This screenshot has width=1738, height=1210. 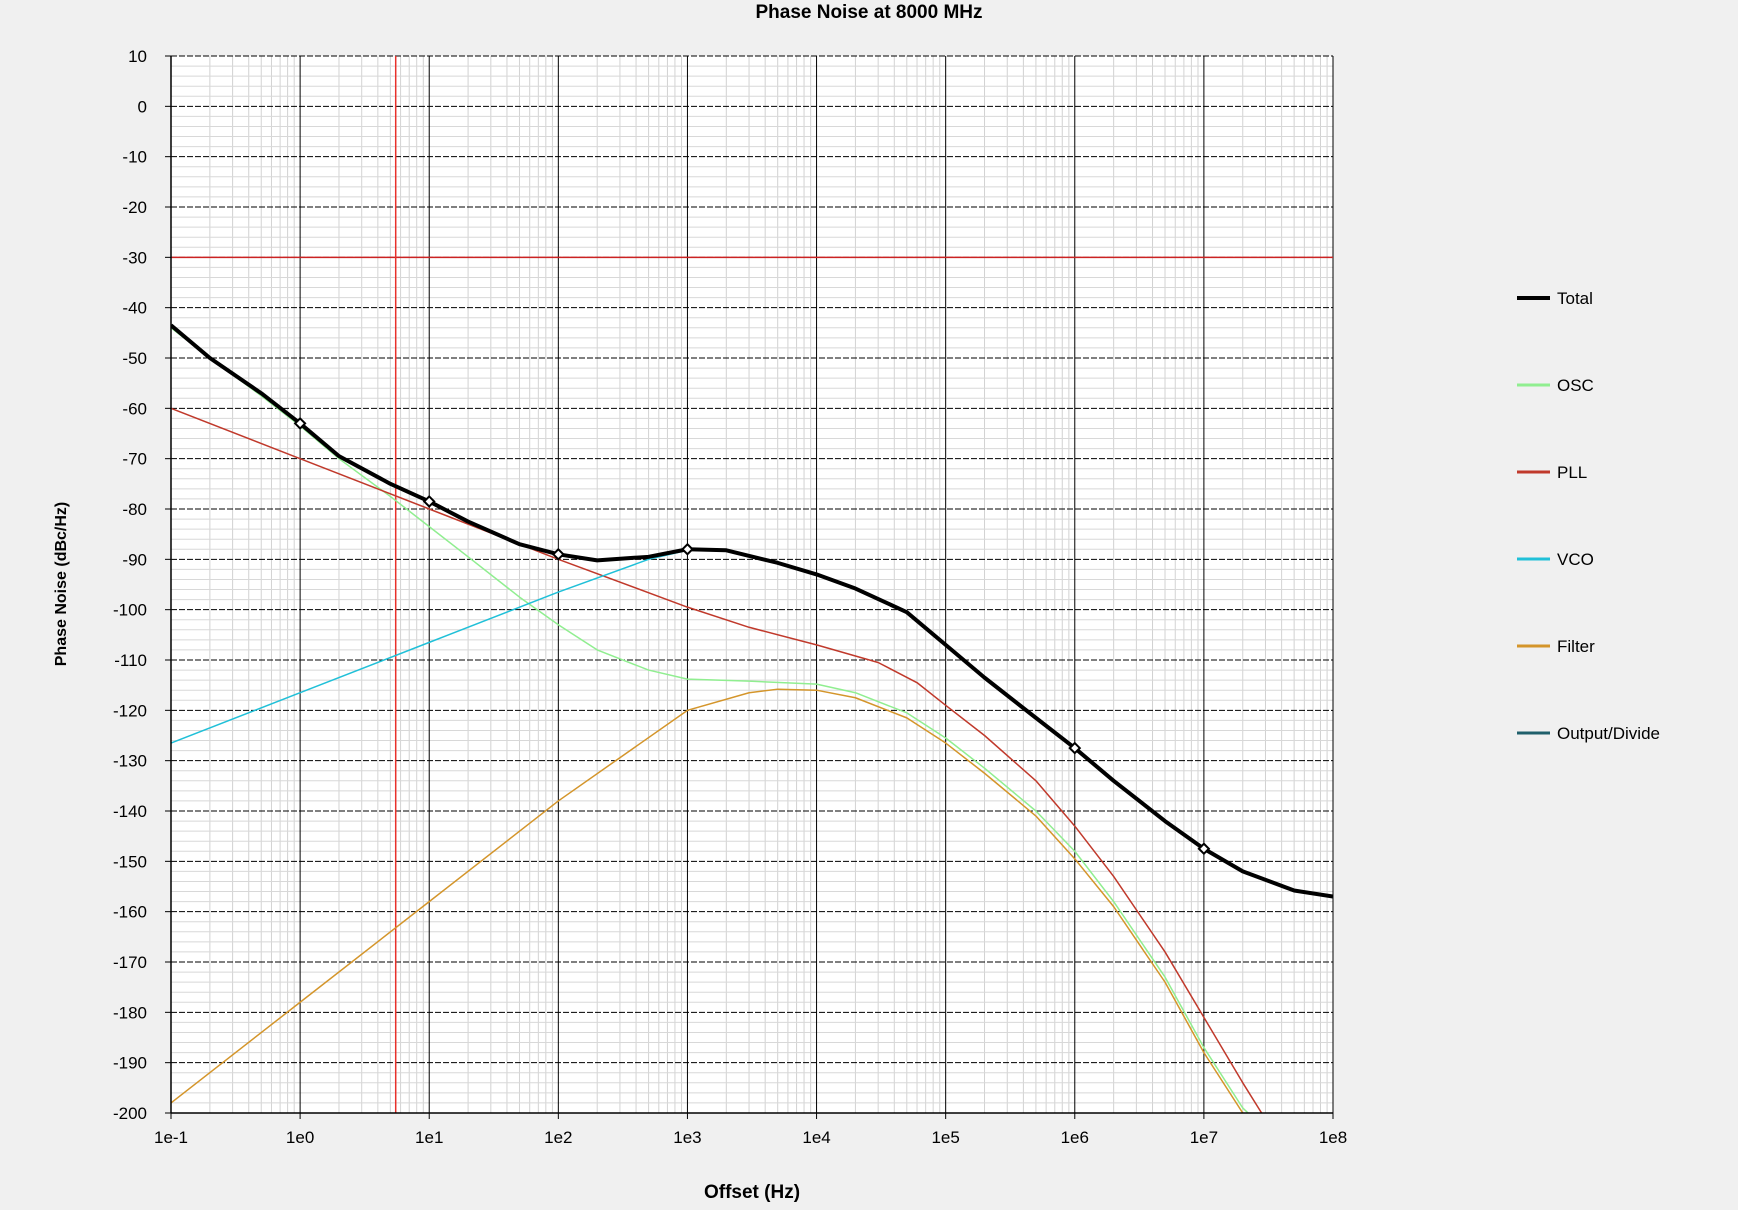 I want to click on x-tick-label: 1e4, so click(x=816, y=1137).